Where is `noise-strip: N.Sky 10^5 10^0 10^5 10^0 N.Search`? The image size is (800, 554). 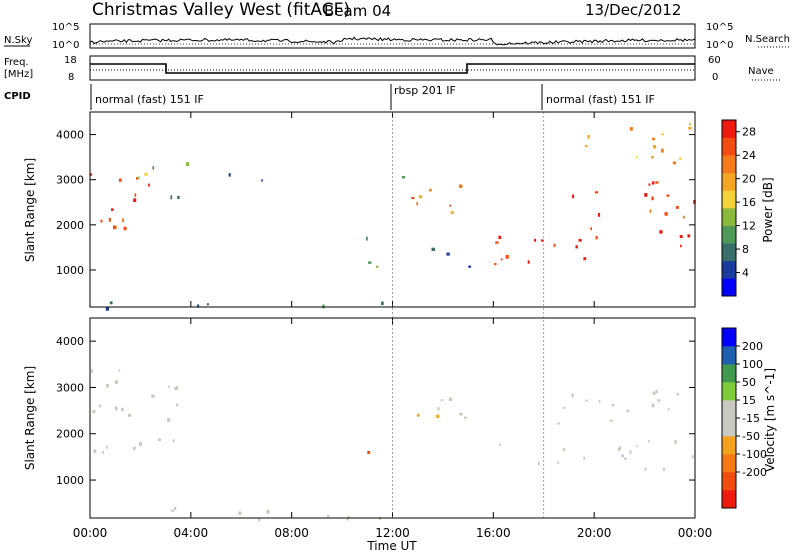
noise-strip: N.Sky 10^5 10^0 10^5 10^0 N.Search is located at coordinates (397, 36).